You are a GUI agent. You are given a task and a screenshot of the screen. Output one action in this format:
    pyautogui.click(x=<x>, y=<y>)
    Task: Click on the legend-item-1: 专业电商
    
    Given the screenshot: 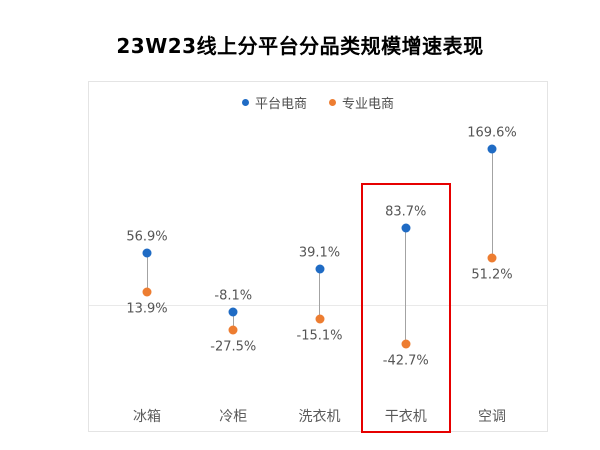 What is the action you would take?
    pyautogui.click(x=361, y=102)
    